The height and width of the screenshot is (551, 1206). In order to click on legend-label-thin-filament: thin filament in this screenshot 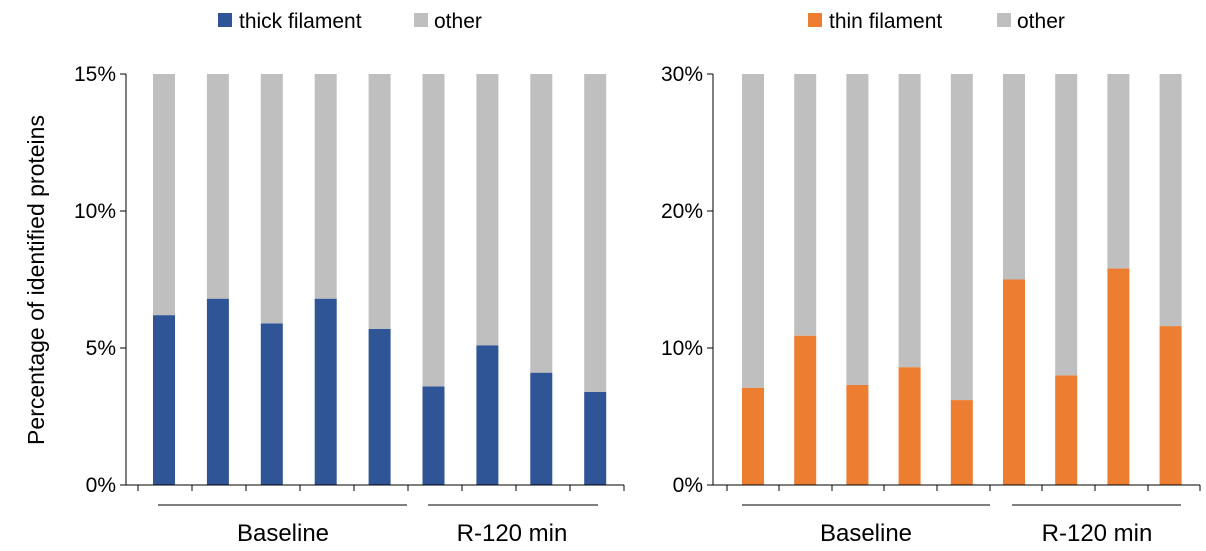, I will do `click(885, 21)`.